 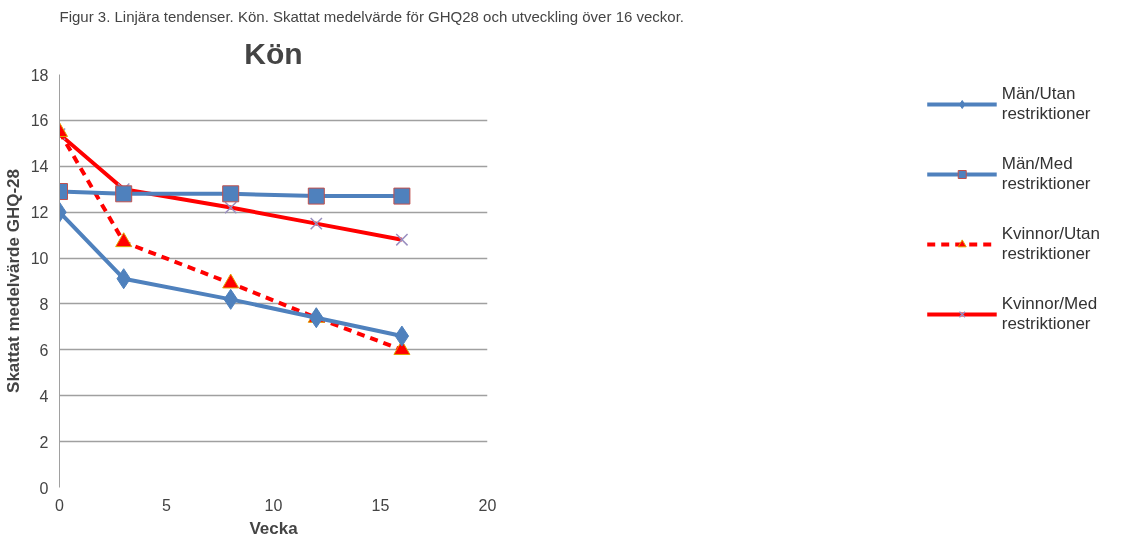 I want to click on y-tick-label: 14, so click(x=39, y=167).